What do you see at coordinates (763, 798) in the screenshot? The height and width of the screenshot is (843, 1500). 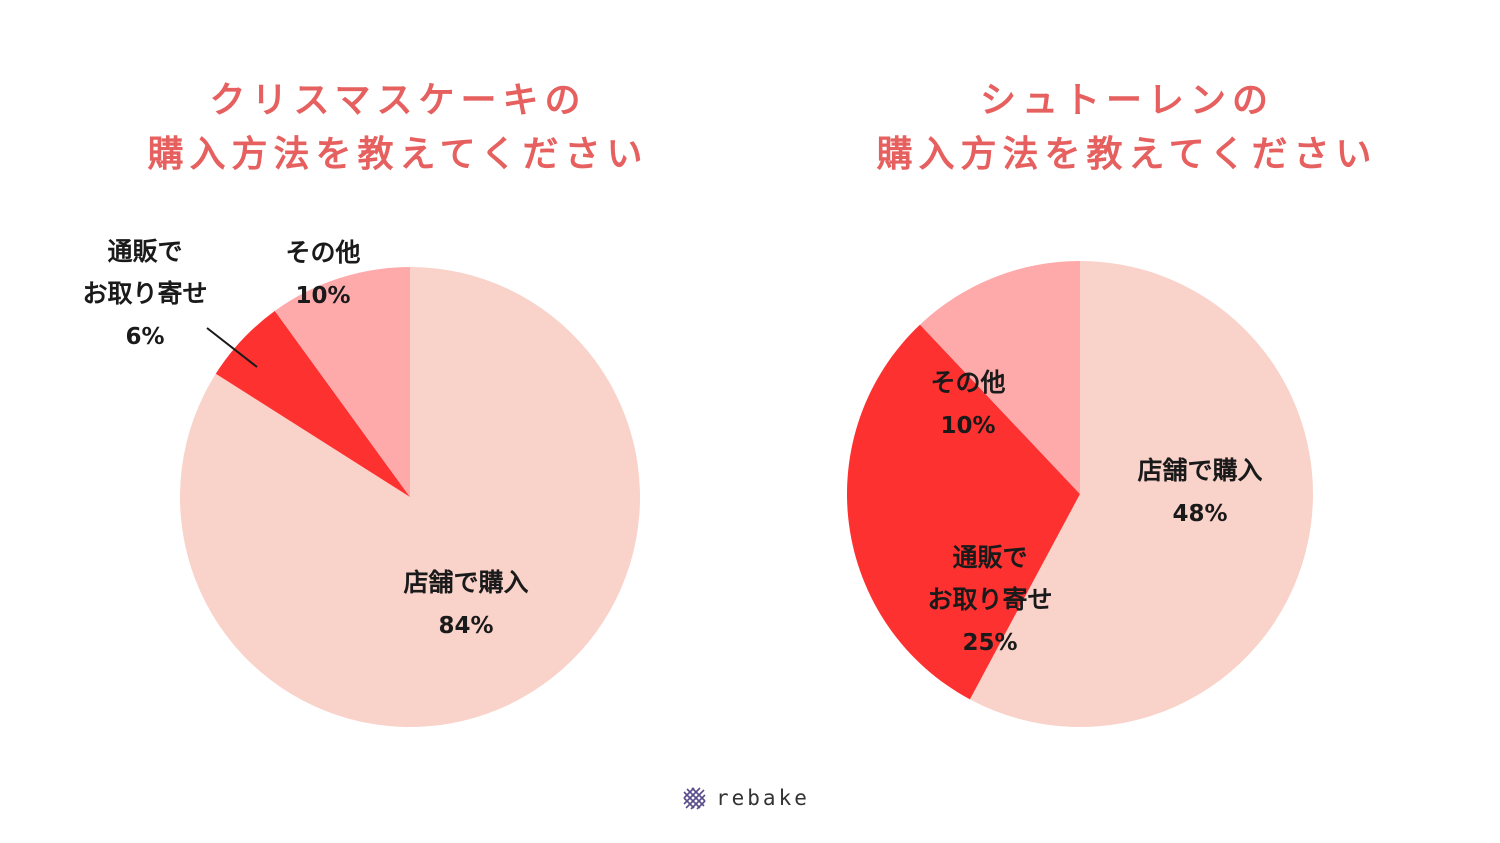 I see `brand-name: rebake` at bounding box center [763, 798].